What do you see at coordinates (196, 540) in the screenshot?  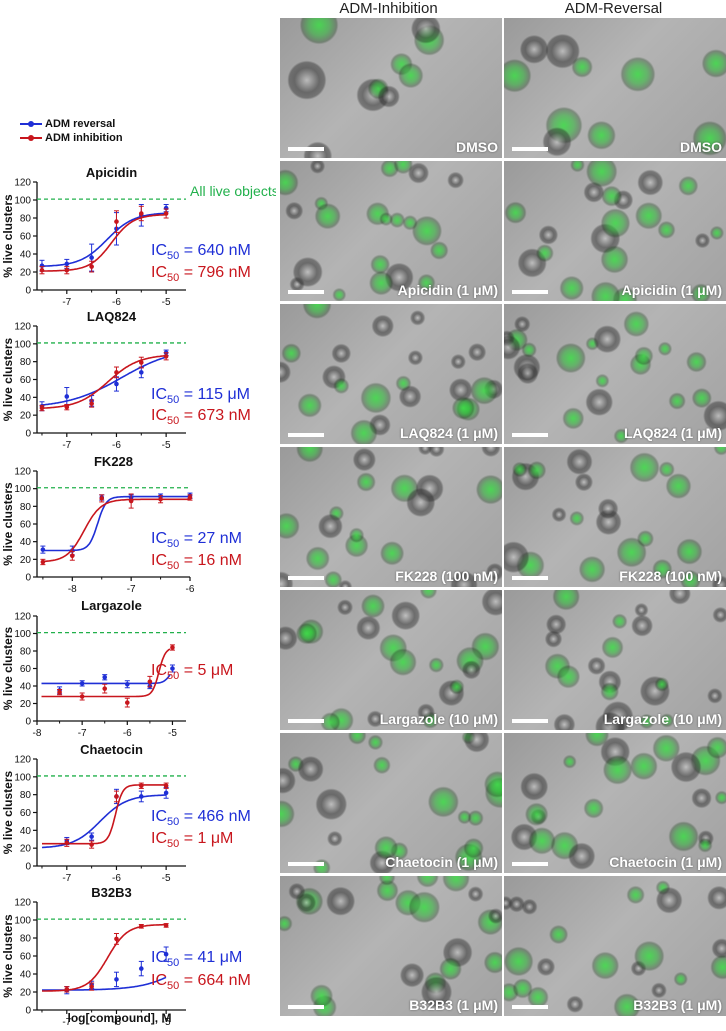 I see `ic50-label: IC50 = 27 nM` at bounding box center [196, 540].